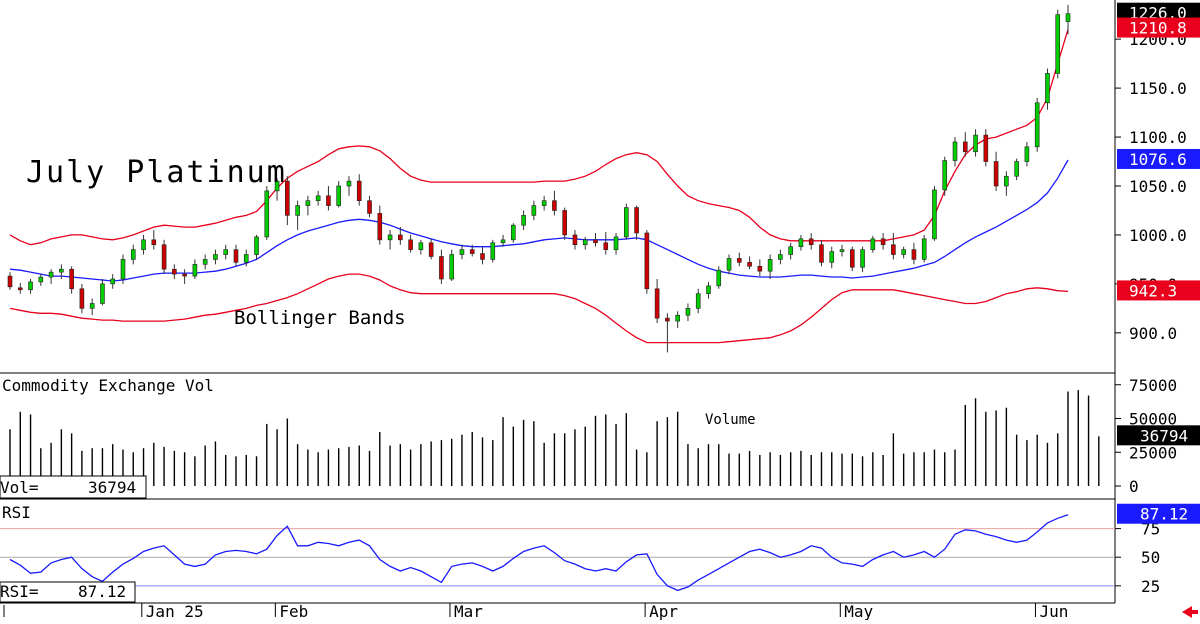  What do you see at coordinates (1158, 137) in the screenshot?
I see `price-tick-label: 1100.0` at bounding box center [1158, 137].